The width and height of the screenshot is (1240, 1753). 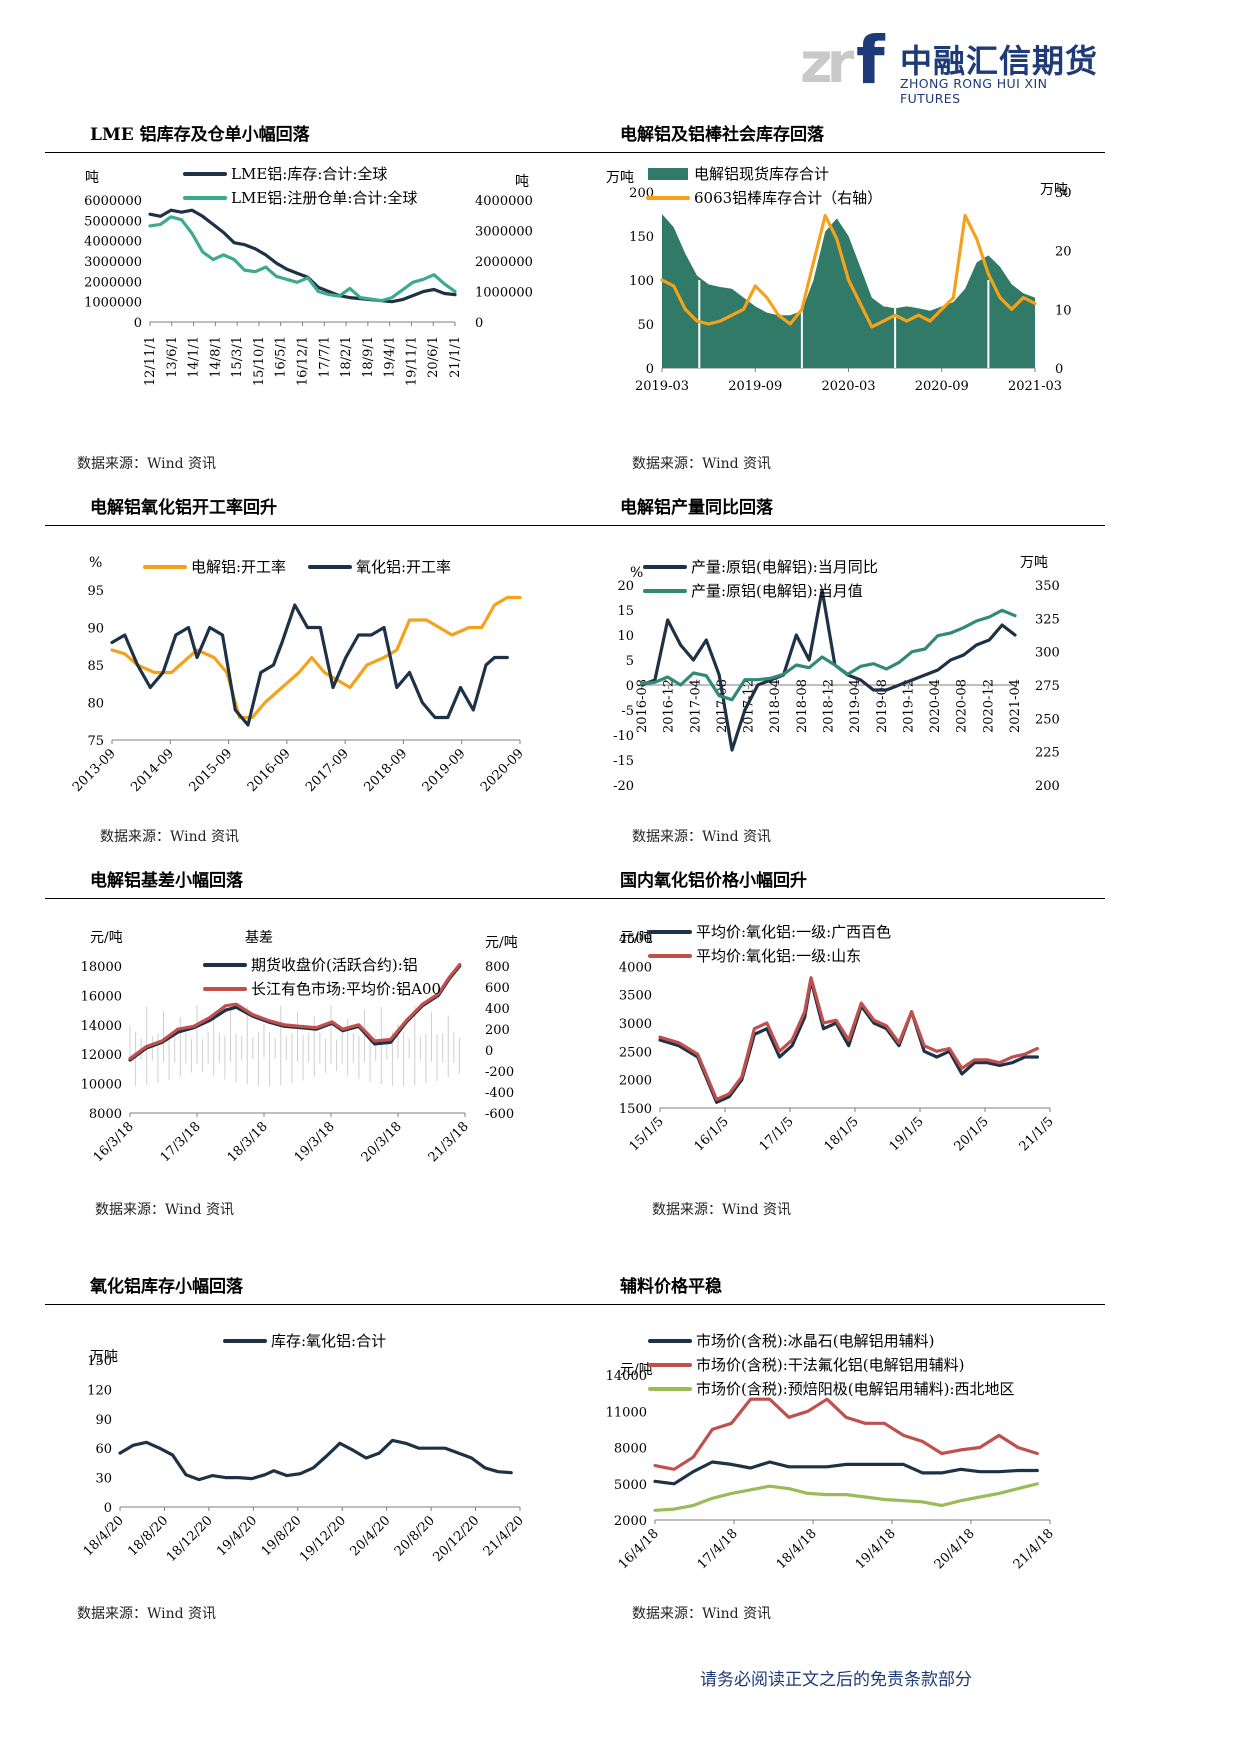 I want to click on y-tick-right: 4000000, so click(x=504, y=201).